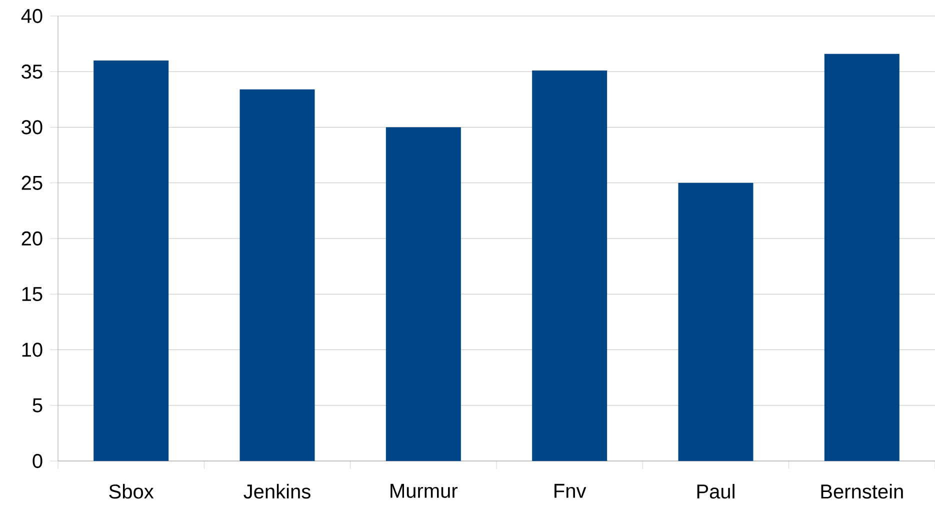  Describe the element at coordinates (32, 71) in the screenshot. I see `y-tick-label: 35` at that location.